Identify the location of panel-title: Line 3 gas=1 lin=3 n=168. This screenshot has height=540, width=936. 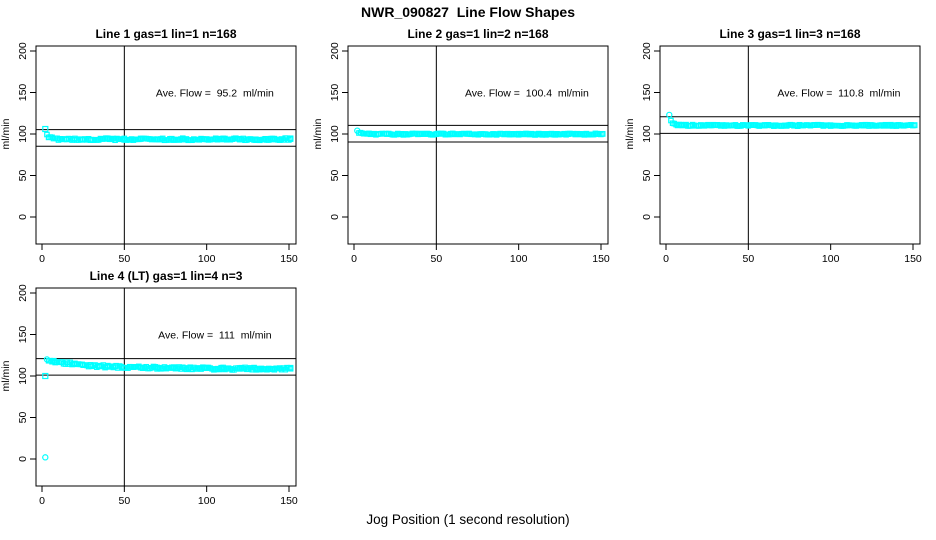
(789, 34).